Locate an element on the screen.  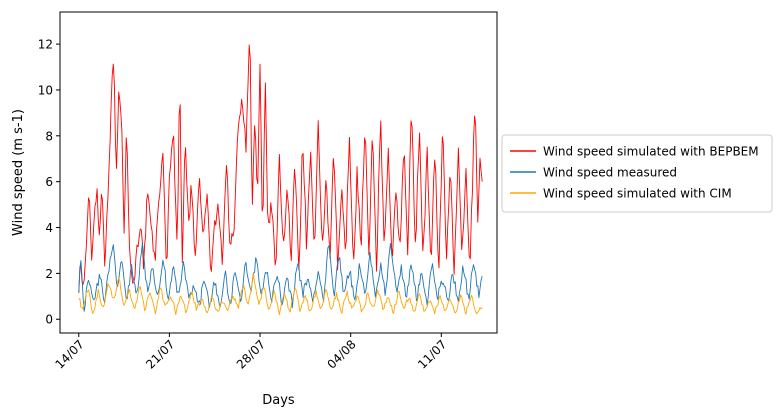
legend-box is located at coordinates (637, 173).